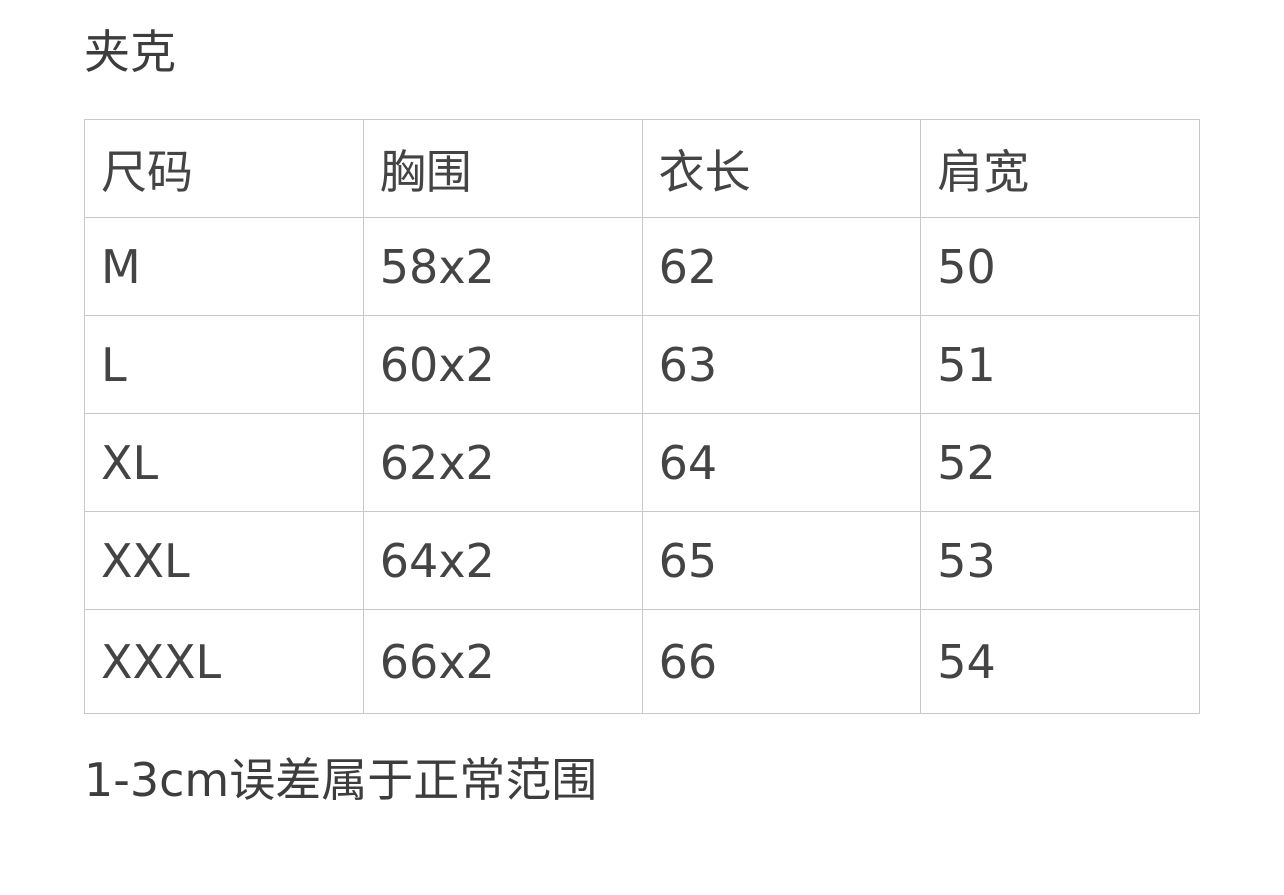 The height and width of the screenshot is (895, 1284). What do you see at coordinates (224, 364) in the screenshot?
I see `table-cell: L` at bounding box center [224, 364].